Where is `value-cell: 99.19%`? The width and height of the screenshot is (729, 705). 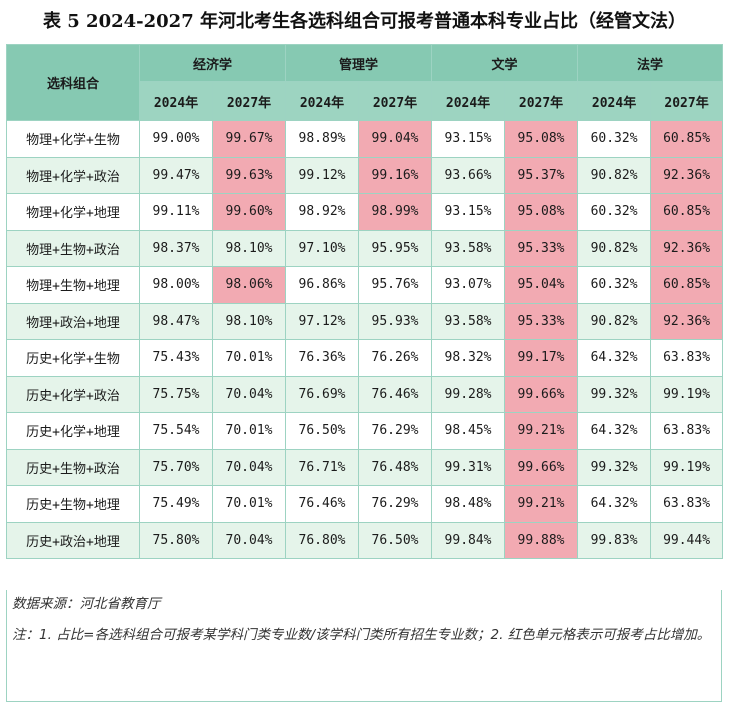 value-cell: 99.19% is located at coordinates (687, 394).